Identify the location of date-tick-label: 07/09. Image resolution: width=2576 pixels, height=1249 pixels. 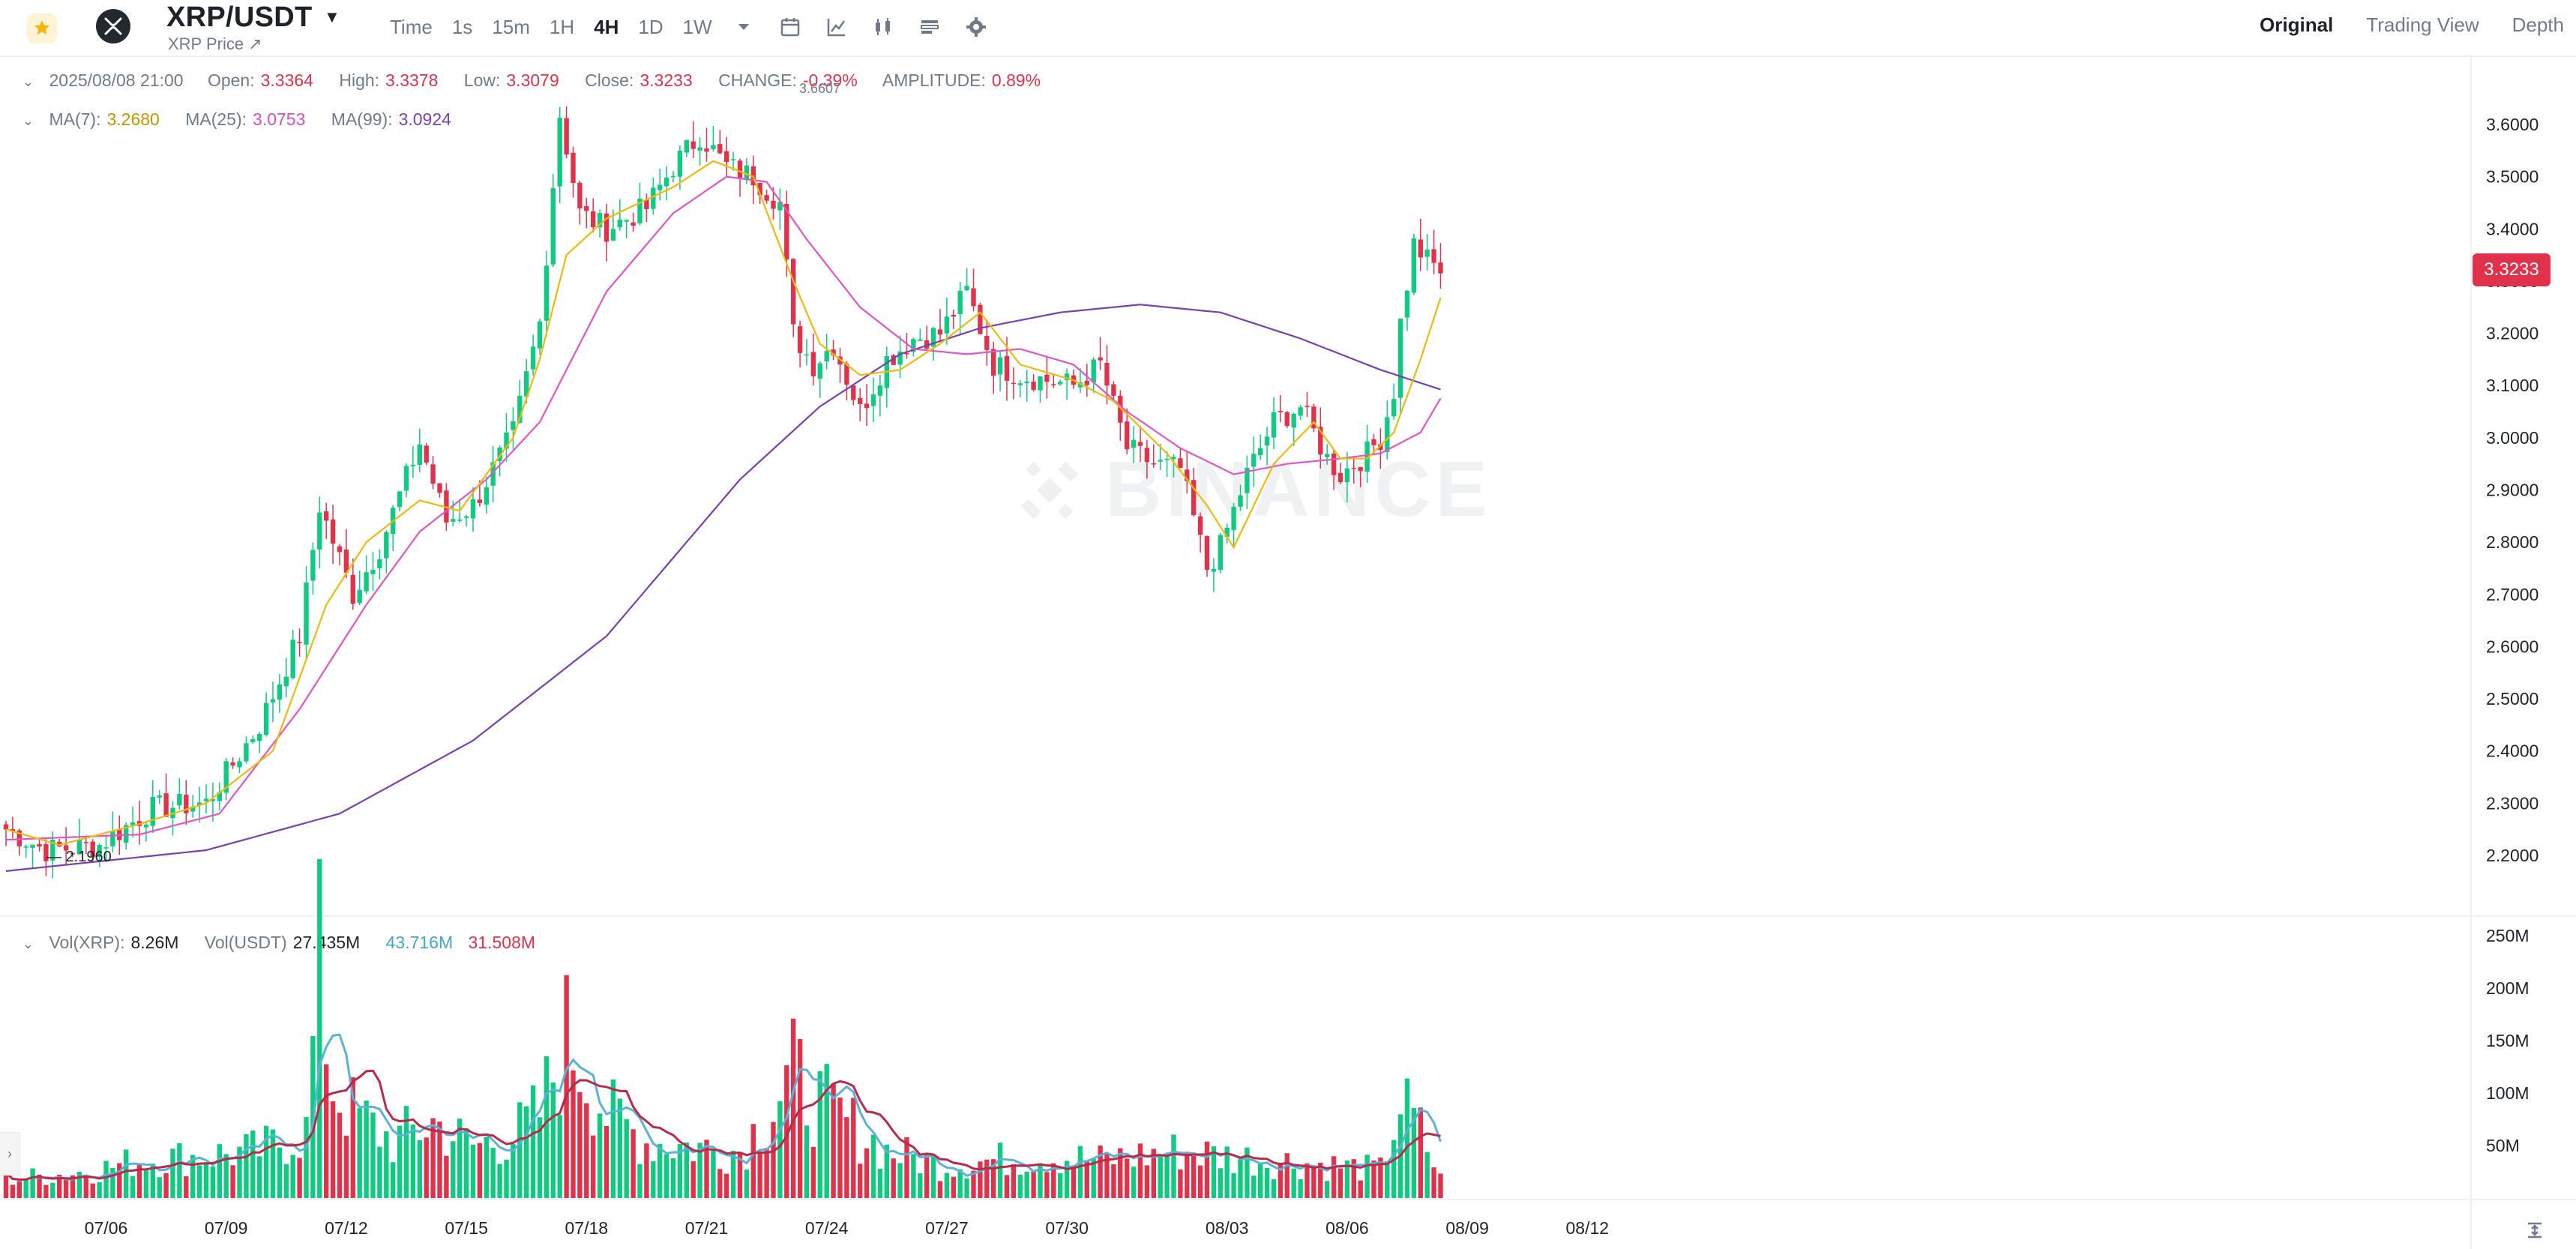
(226, 1228).